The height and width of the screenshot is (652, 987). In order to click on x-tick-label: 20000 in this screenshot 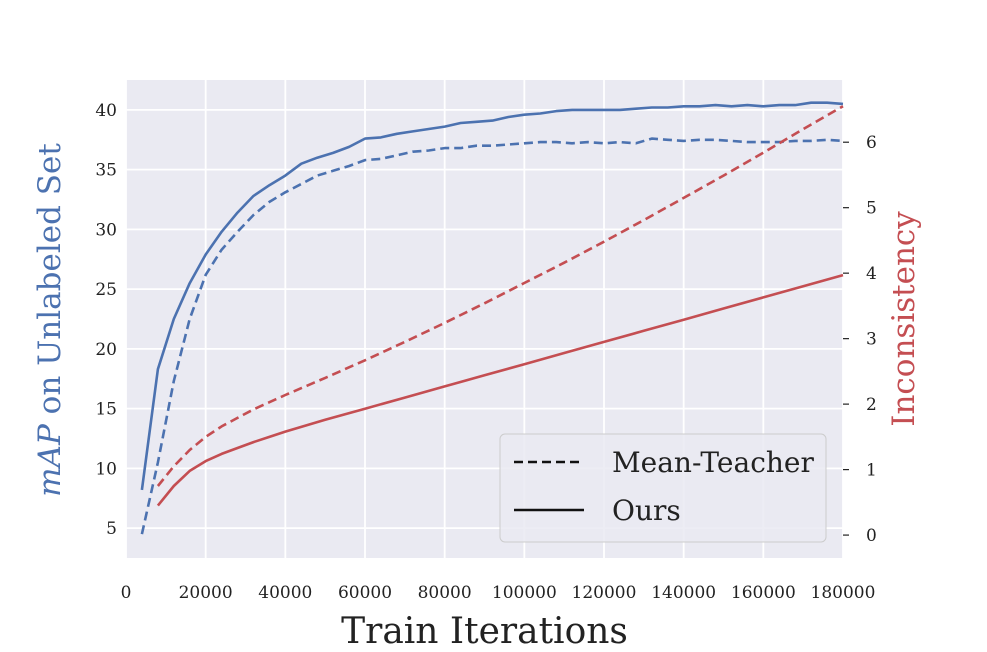, I will do `click(206, 593)`.